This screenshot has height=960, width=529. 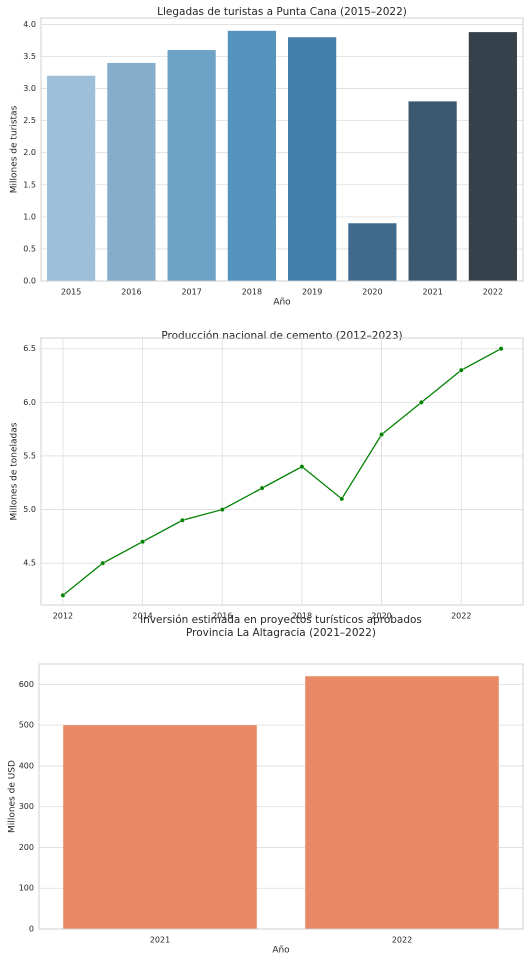 I want to click on data-point-2017, so click(x=262, y=488).